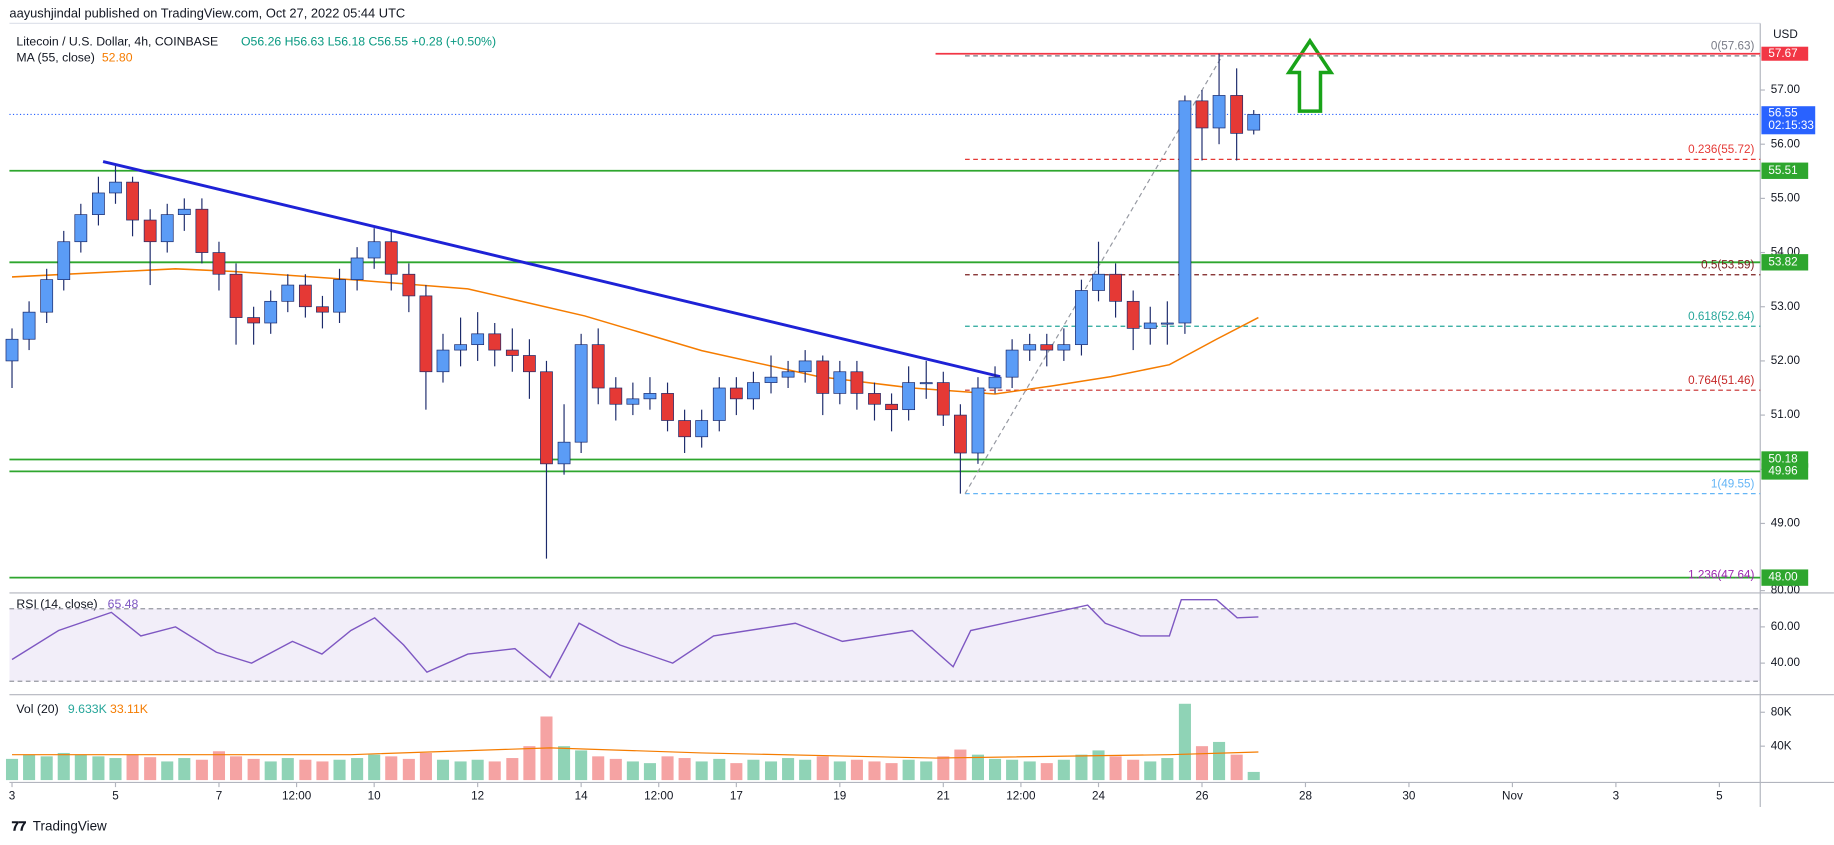 This screenshot has height=845, width=1834. Describe the element at coordinates (1721, 149) in the screenshot. I see `fib-label: 0.236(55.72)` at that location.